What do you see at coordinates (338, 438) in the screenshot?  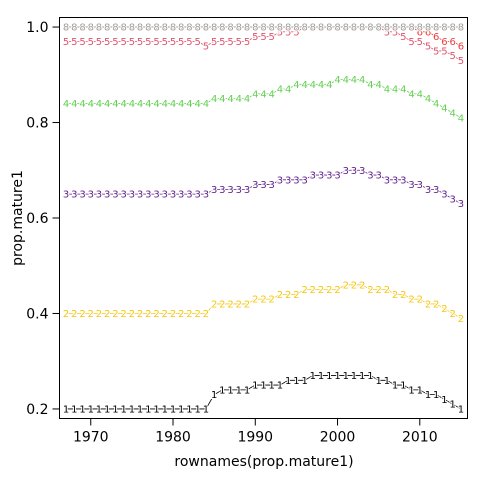 I see `x-tick-label: 2000` at bounding box center [338, 438].